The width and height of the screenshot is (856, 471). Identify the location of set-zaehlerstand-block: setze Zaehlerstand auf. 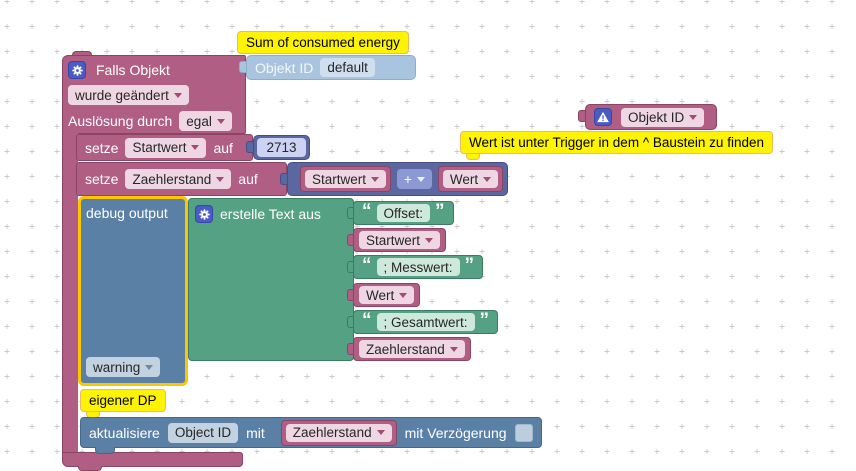
(181, 179).